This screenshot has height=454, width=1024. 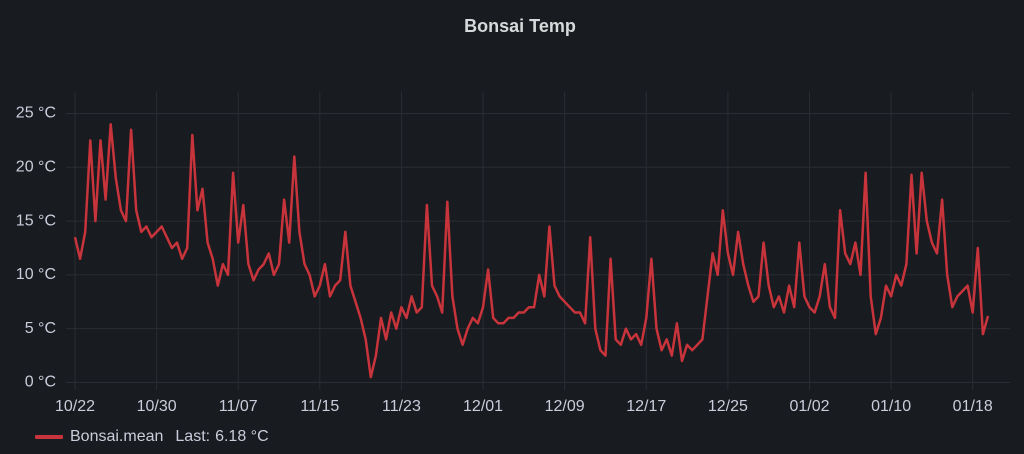 What do you see at coordinates (75, 406) in the screenshot?
I see `x-tick-label: 10/22` at bounding box center [75, 406].